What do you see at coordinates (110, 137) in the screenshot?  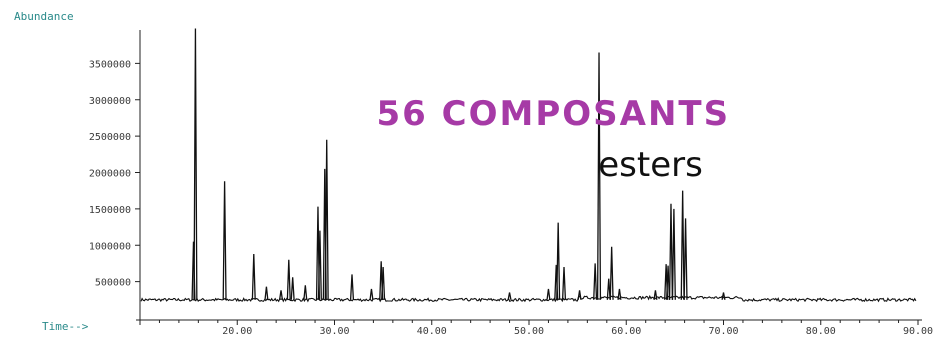 I see `y-tick-label: 2500000` at bounding box center [110, 137].